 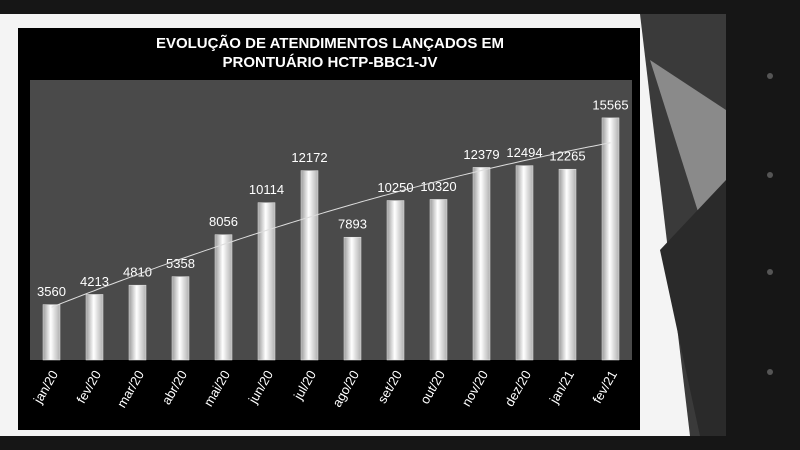 What do you see at coordinates (481, 154) in the screenshot?
I see `value-label: 12379` at bounding box center [481, 154].